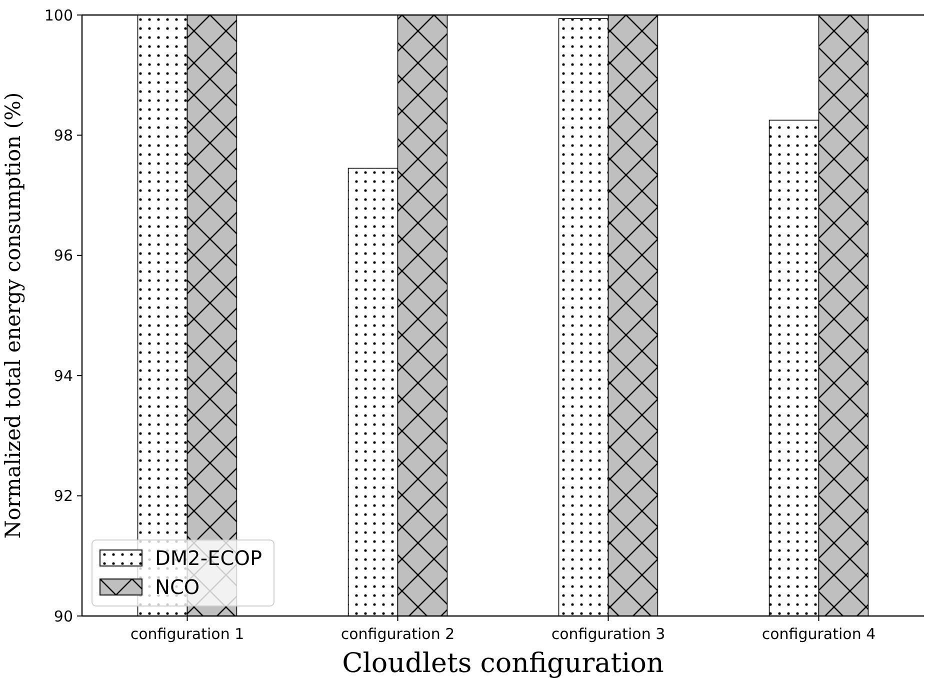 This screenshot has height=678, width=926. I want to click on x-tick-label: configuration 1, so click(187, 634).